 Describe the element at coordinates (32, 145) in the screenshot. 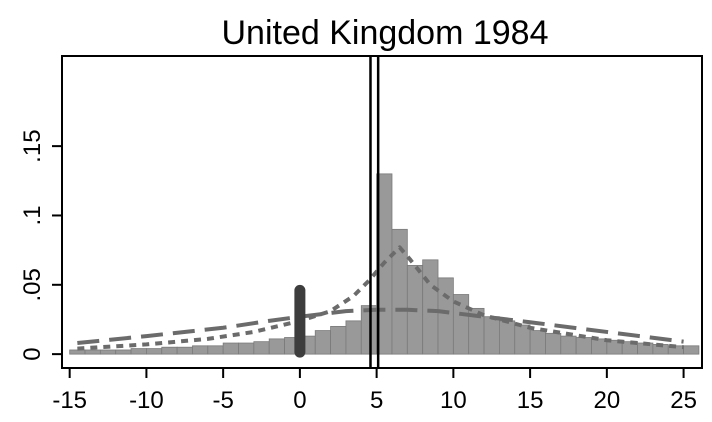

I see `y-tick-label: .15` at that location.